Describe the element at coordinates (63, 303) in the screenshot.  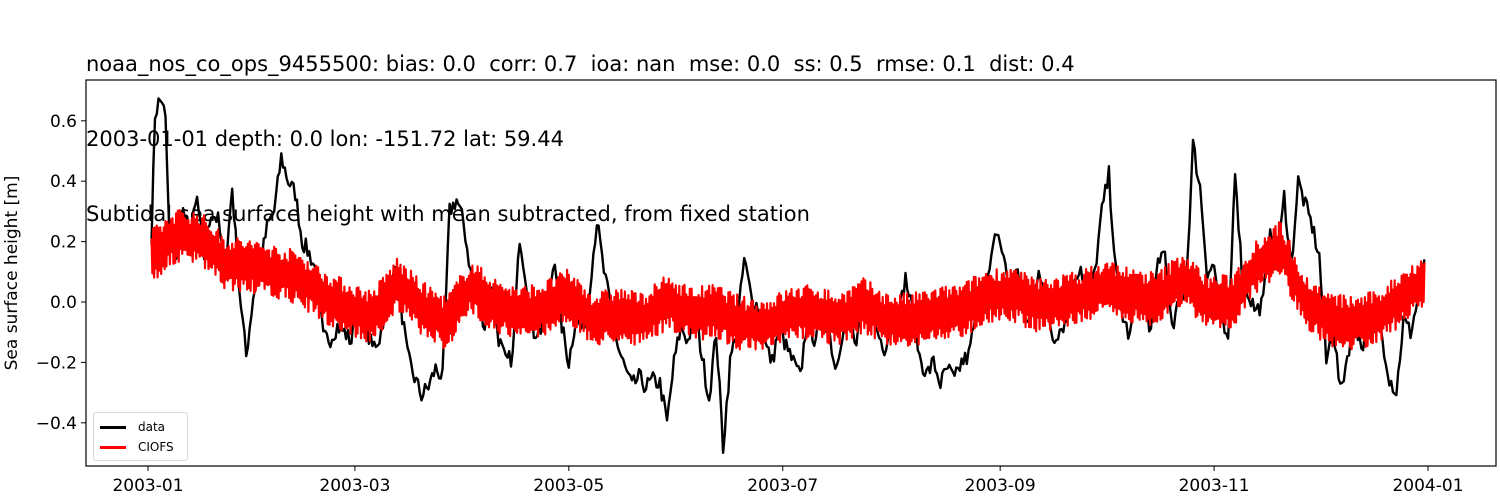
I see `y-tick-label: 0.0` at that location.